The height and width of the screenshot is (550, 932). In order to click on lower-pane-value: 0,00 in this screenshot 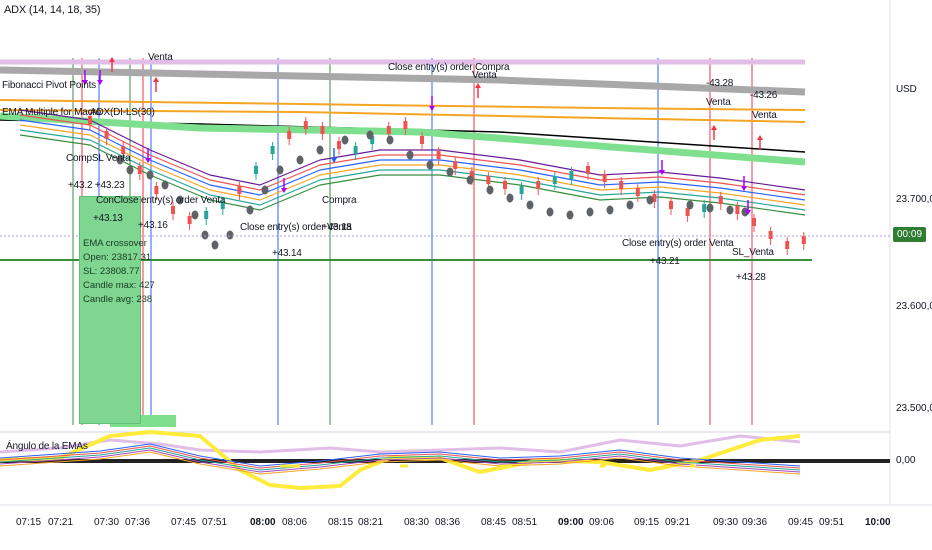, I will do `click(906, 460)`.